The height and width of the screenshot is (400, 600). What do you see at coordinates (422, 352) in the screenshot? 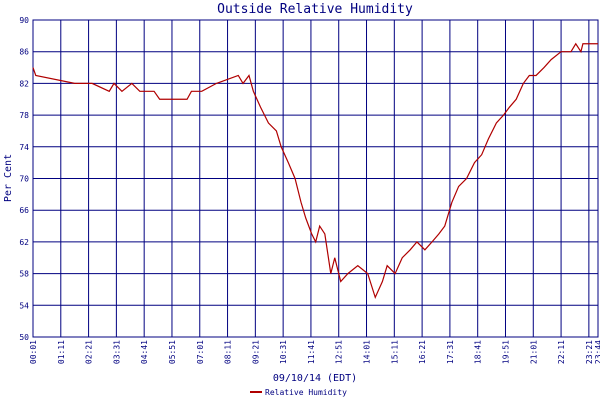
I see `x-tick-label: 16:21` at bounding box center [422, 352].